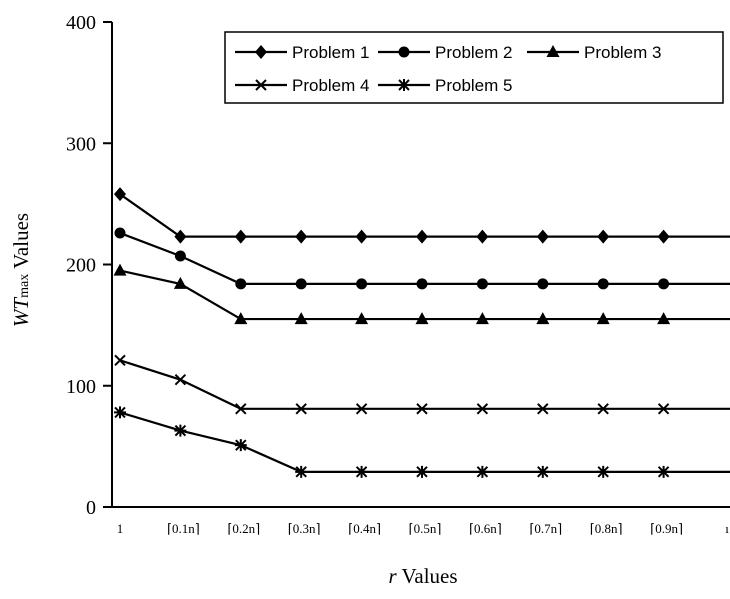  I want to click on y-tick-label: 0, so click(91, 508).